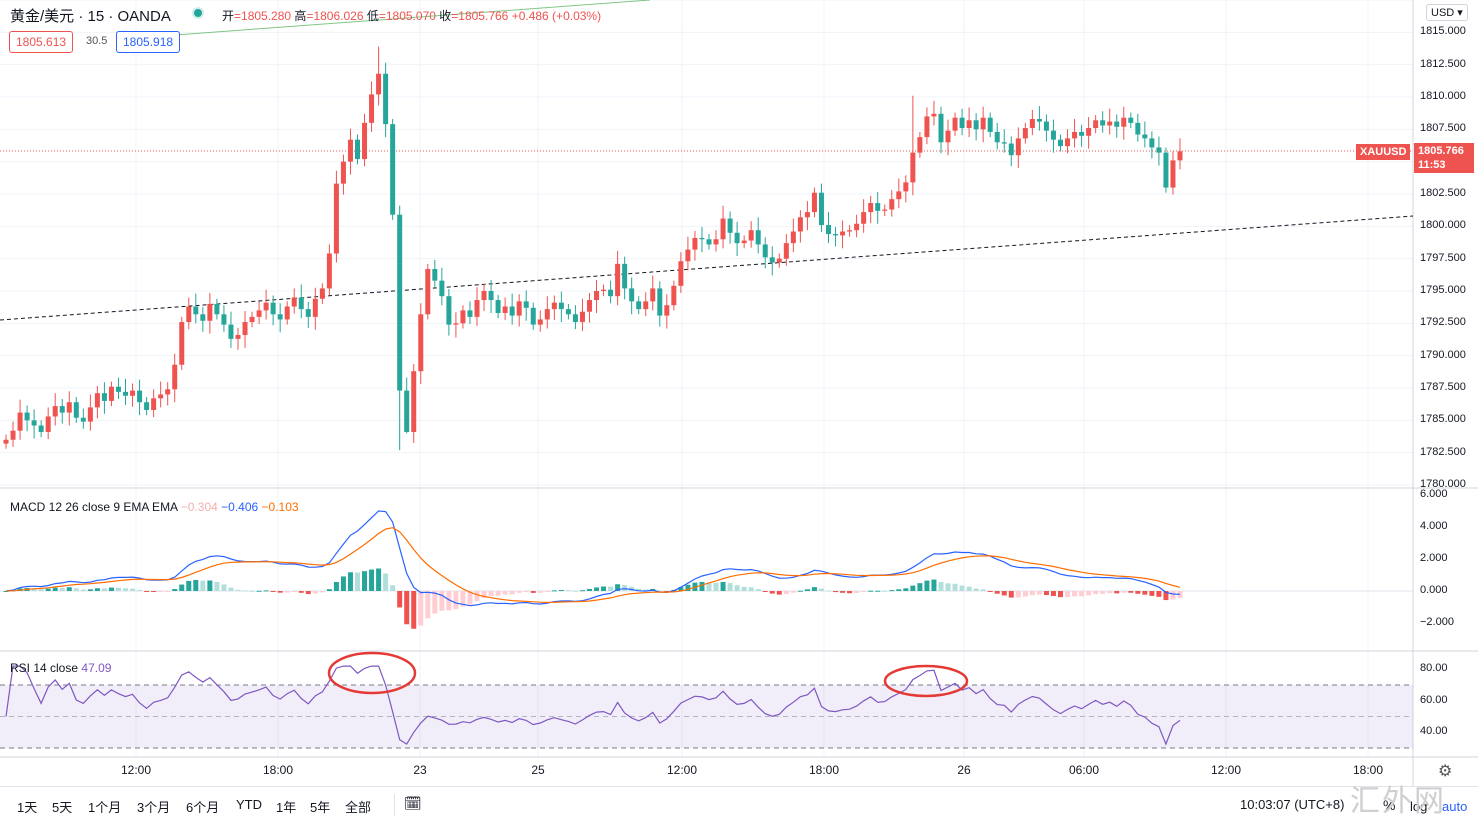  What do you see at coordinates (94, 507) in the screenshot?
I see `macd-title: MACD 12 26 close 9 EMA EMA` at bounding box center [94, 507].